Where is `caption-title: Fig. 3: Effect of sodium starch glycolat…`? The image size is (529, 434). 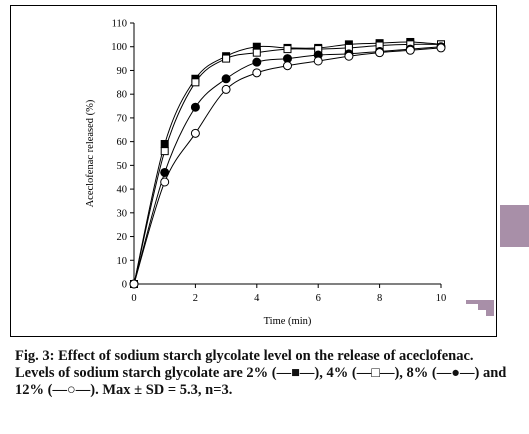 caption-title: Fig. 3: Effect of sodium starch glycolat… is located at coordinates (244, 356).